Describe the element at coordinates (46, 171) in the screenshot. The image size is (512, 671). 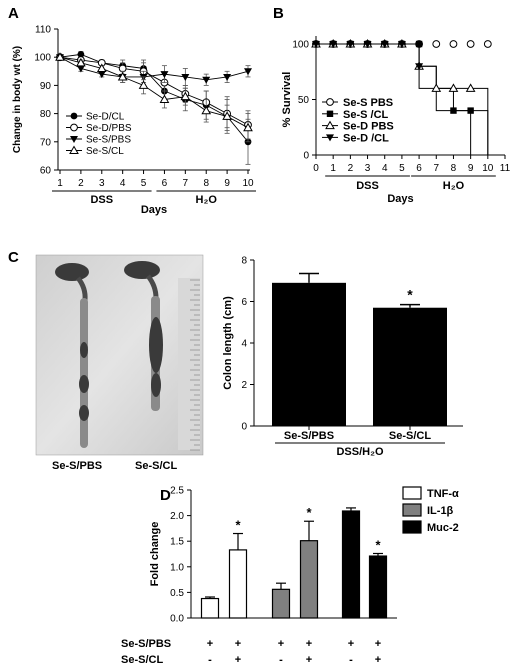
I see `y-tick-label: 60` at that location.